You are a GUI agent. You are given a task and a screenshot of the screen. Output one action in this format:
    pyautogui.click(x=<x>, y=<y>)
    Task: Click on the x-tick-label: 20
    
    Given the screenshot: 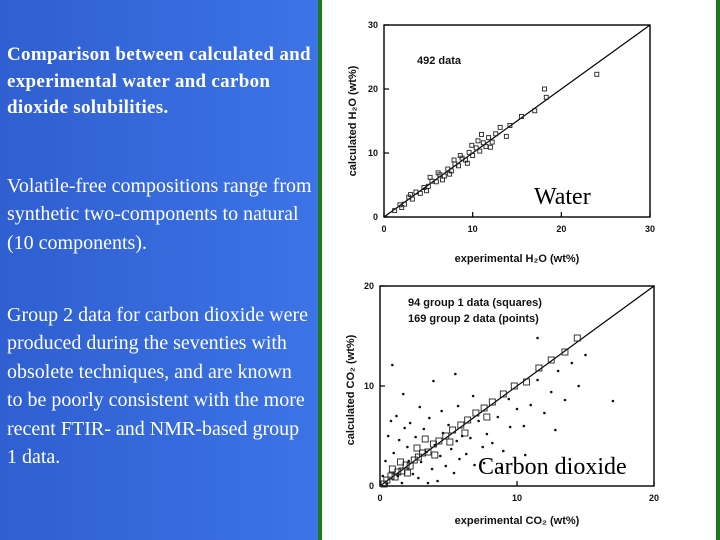 What is the action you would take?
    pyautogui.click(x=561, y=229)
    